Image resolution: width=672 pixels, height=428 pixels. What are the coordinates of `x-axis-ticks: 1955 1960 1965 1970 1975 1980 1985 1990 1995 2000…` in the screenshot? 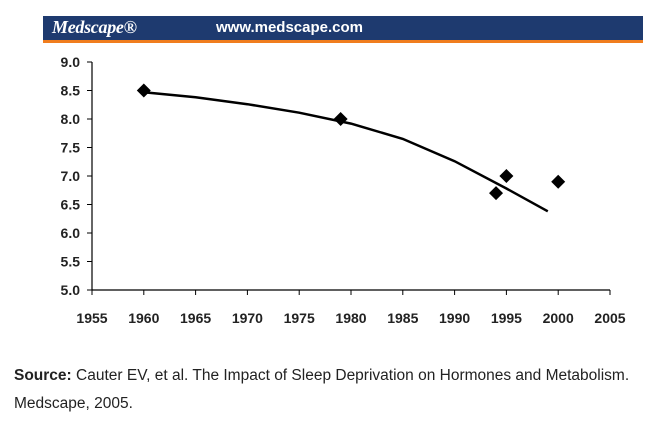 It's located at (351, 308).